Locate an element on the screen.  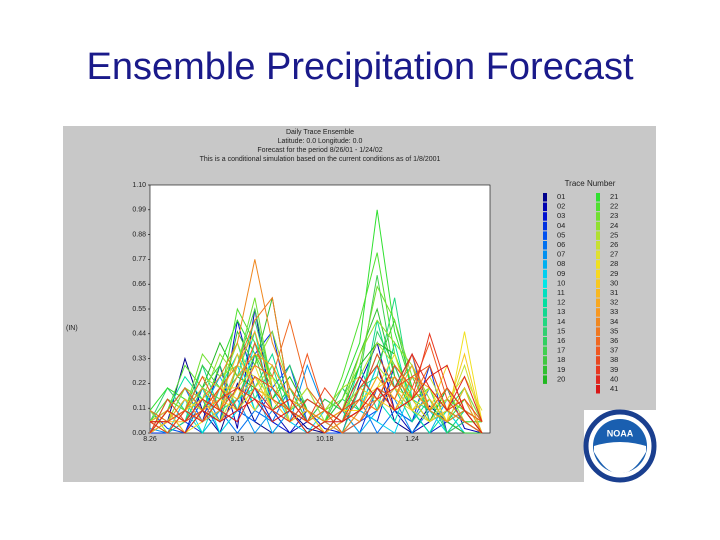
legend-label: 23 is located at coordinates (614, 215).